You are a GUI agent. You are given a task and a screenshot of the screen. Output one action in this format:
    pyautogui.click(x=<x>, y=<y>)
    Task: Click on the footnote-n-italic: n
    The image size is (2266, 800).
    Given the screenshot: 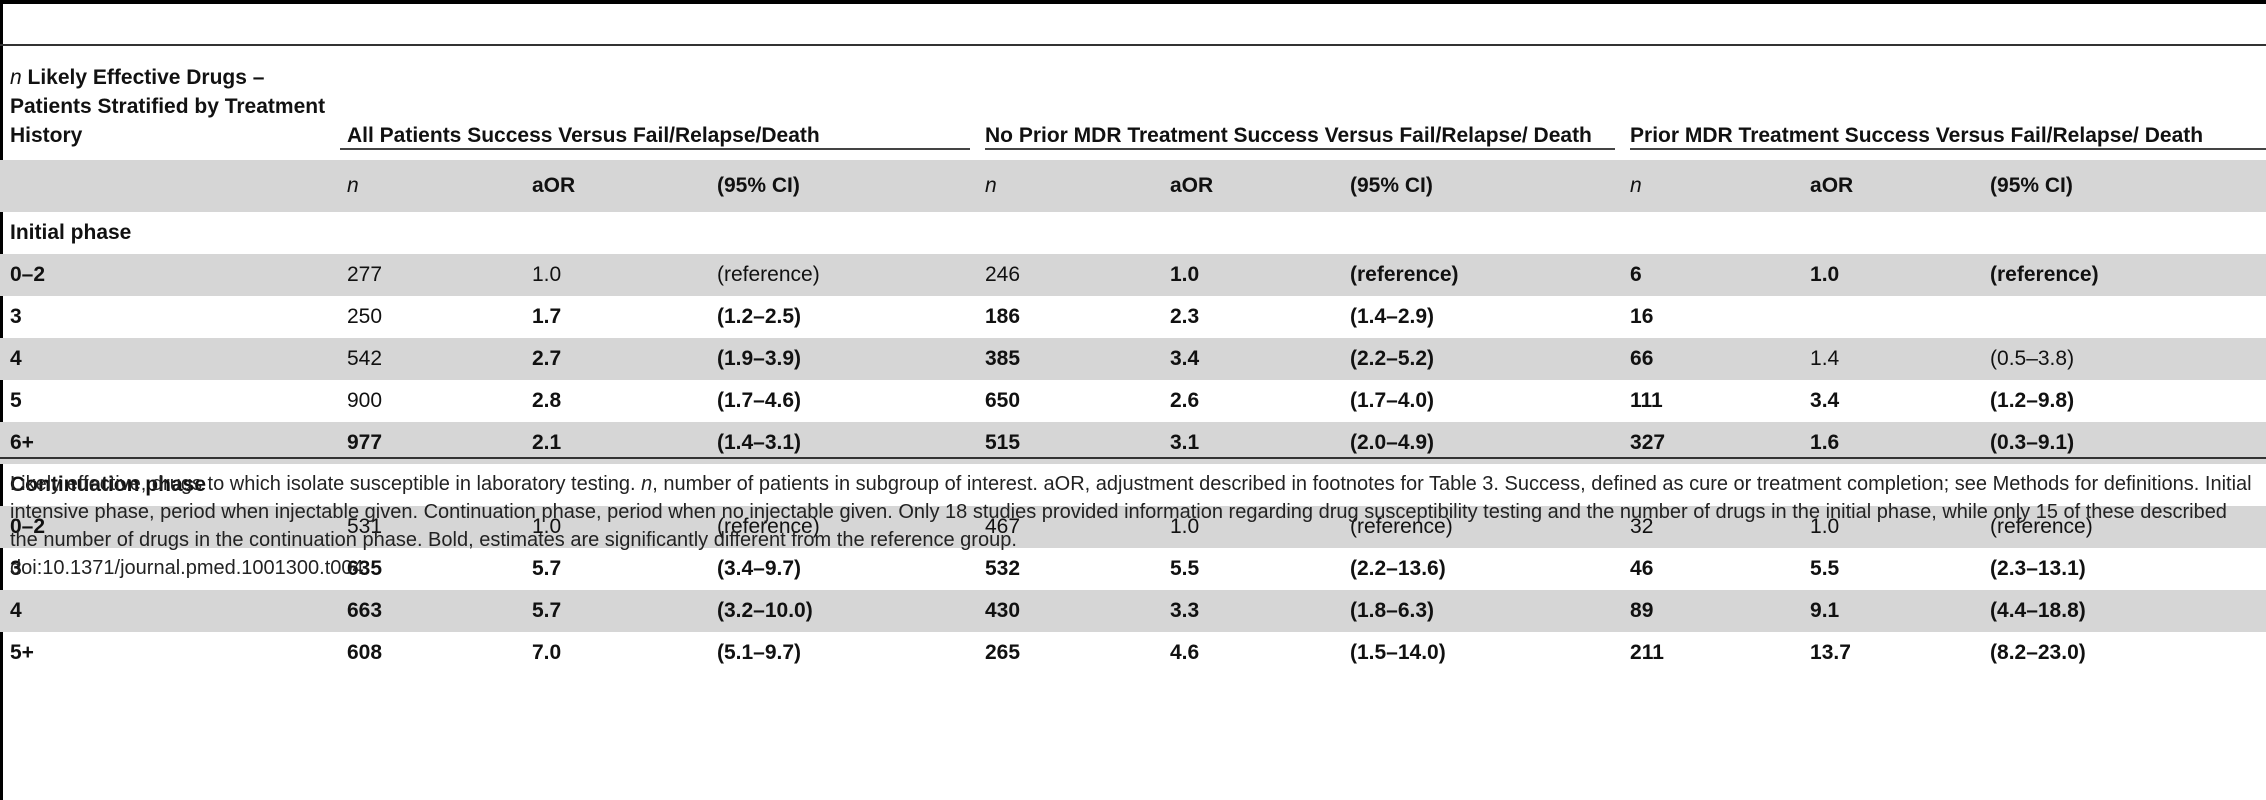 What is the action you would take?
    pyautogui.click(x=647, y=484)
    